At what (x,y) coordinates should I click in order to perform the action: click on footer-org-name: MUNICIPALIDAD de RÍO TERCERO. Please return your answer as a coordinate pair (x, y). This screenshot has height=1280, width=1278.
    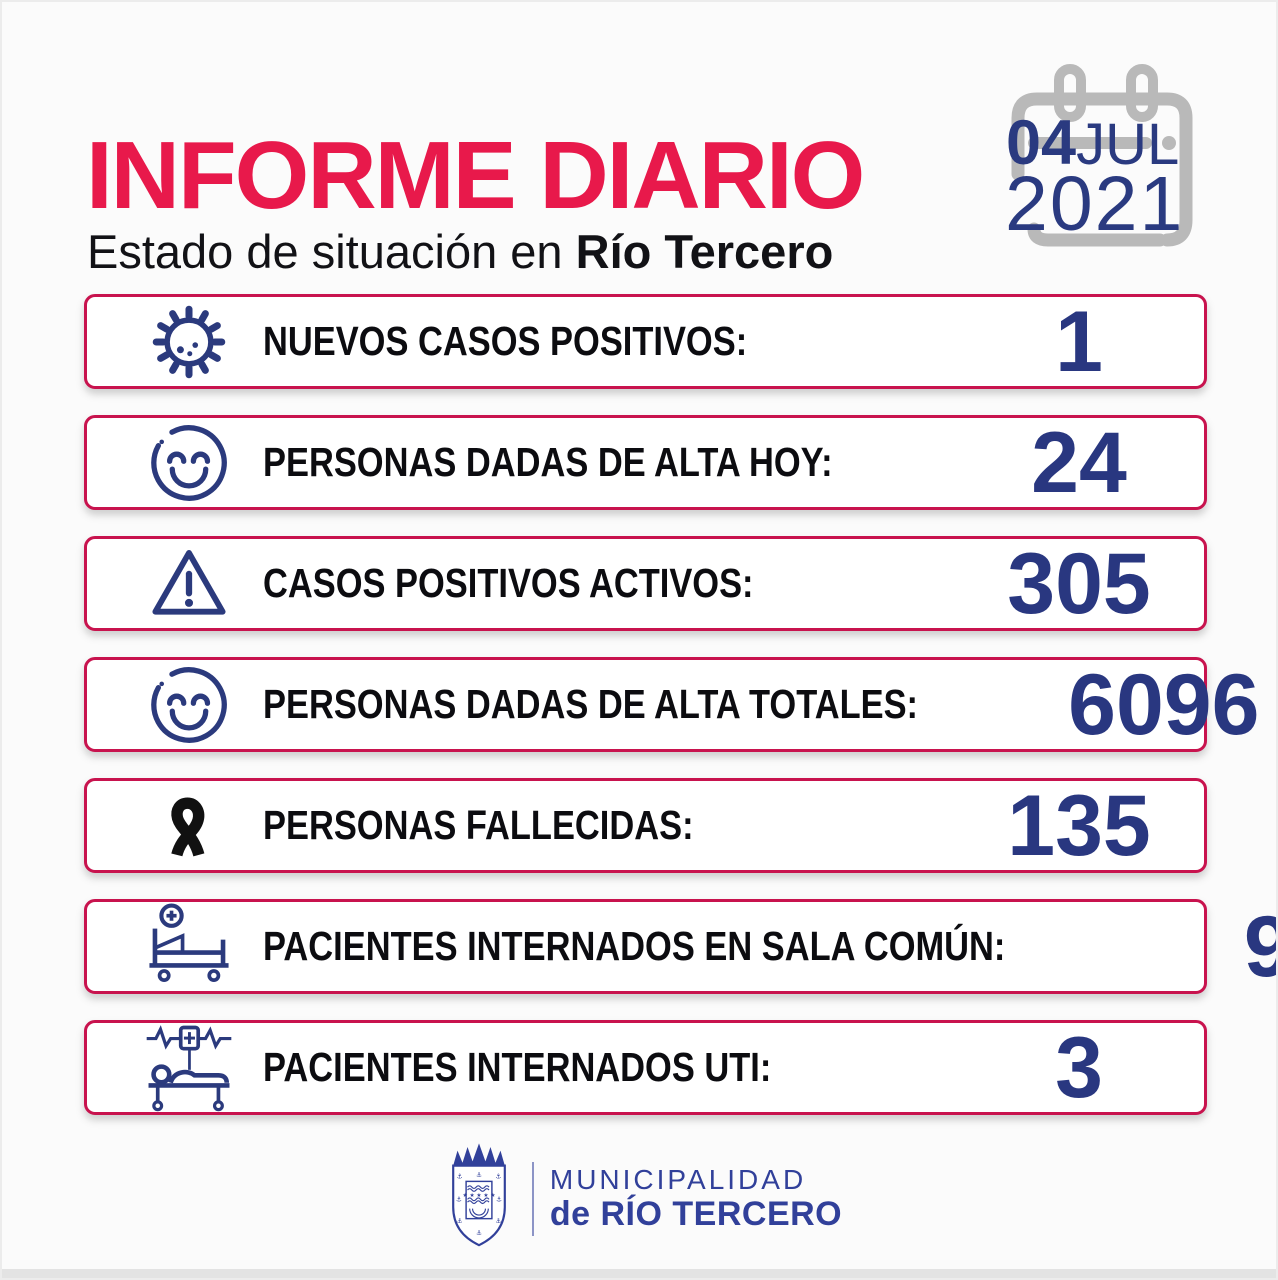
    Looking at the image, I should click on (696, 1199).